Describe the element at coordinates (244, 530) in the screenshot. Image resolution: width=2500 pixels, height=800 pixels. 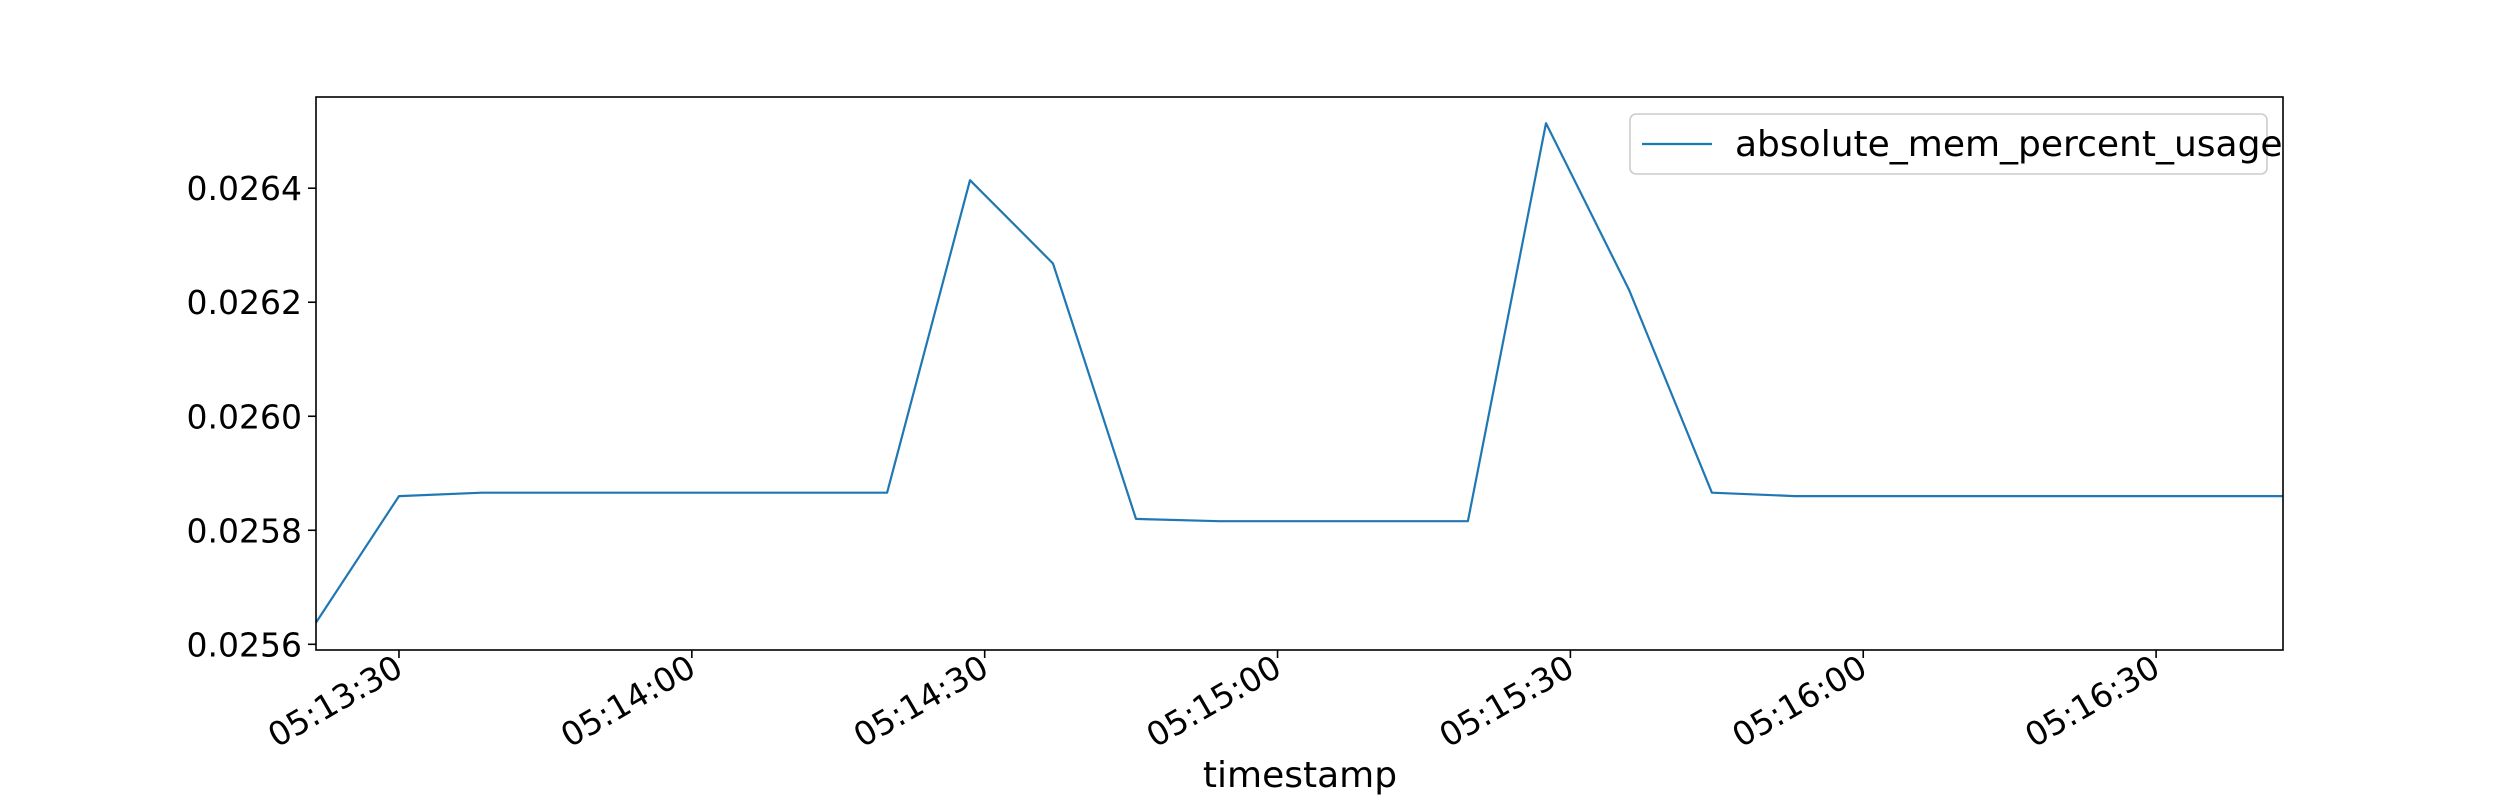
I see `y-tick-label: 0.0258` at that location.